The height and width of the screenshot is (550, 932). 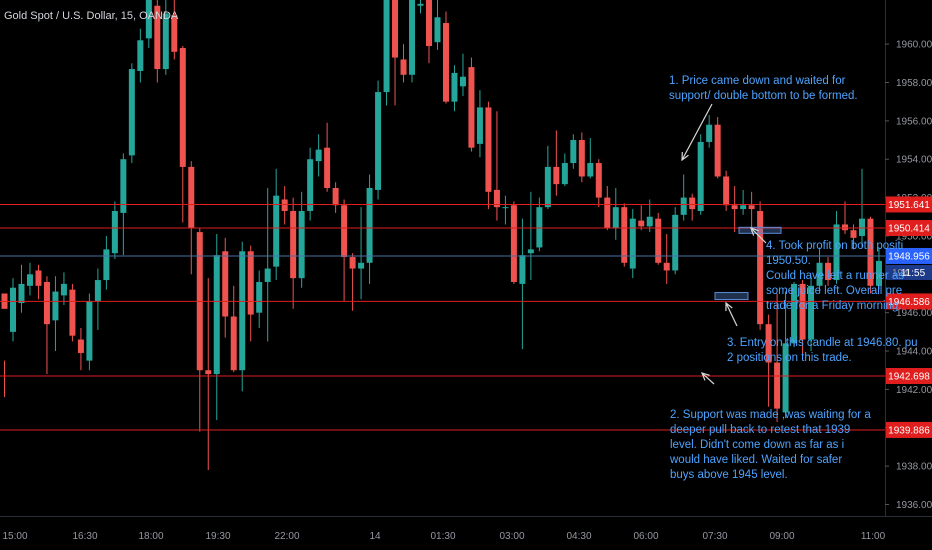 I want to click on countdown-tag, so click(x=909, y=272).